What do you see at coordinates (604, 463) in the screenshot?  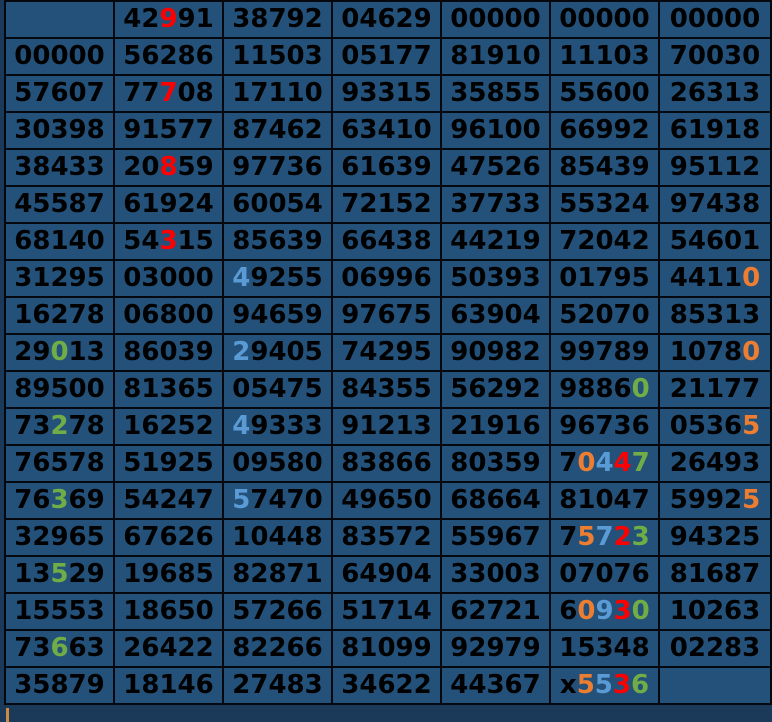 I see `table-cell: 70447` at bounding box center [604, 463].